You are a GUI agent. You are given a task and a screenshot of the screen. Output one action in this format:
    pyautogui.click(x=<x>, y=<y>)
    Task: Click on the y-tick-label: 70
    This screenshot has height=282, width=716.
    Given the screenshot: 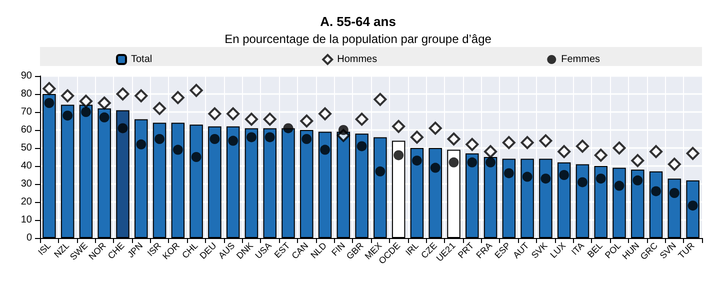 What is the action you would take?
    pyautogui.click(x=26, y=112)
    